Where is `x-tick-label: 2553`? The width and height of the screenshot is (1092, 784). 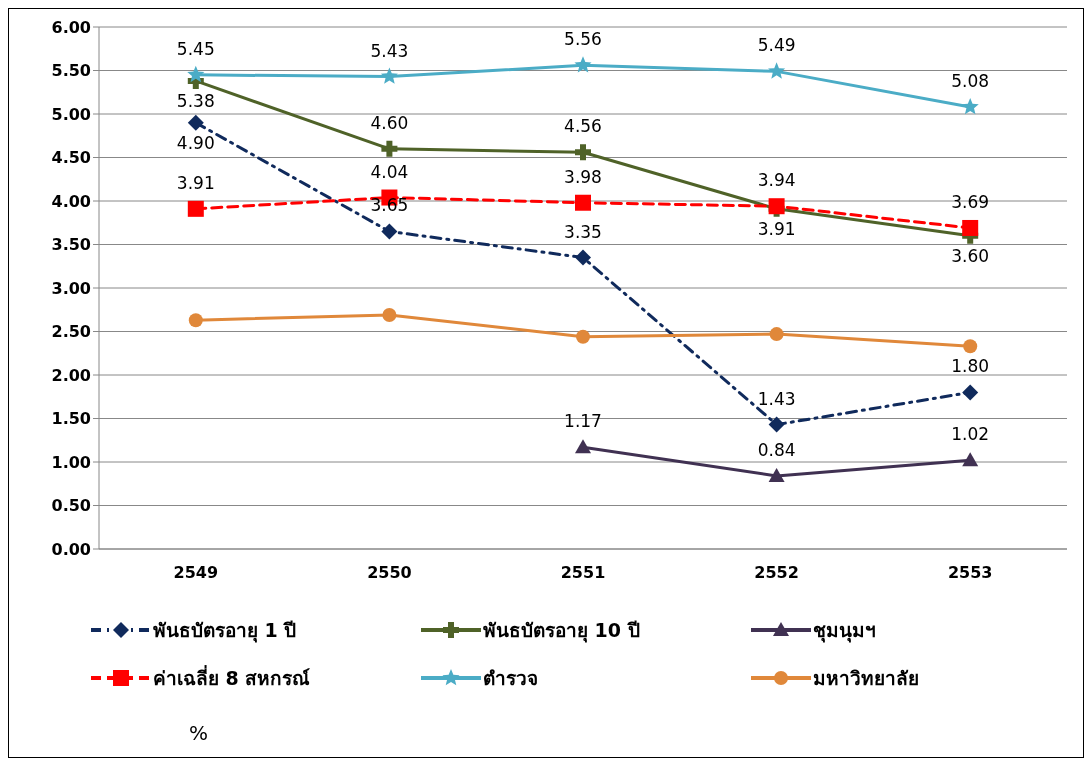 x-tick-label: 2553 is located at coordinates (970, 573).